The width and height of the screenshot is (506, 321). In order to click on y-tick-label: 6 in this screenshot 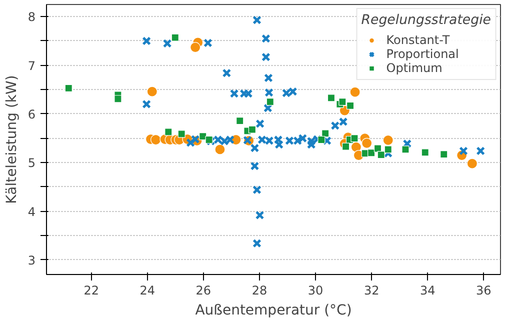, I will do `click(32, 114)`.